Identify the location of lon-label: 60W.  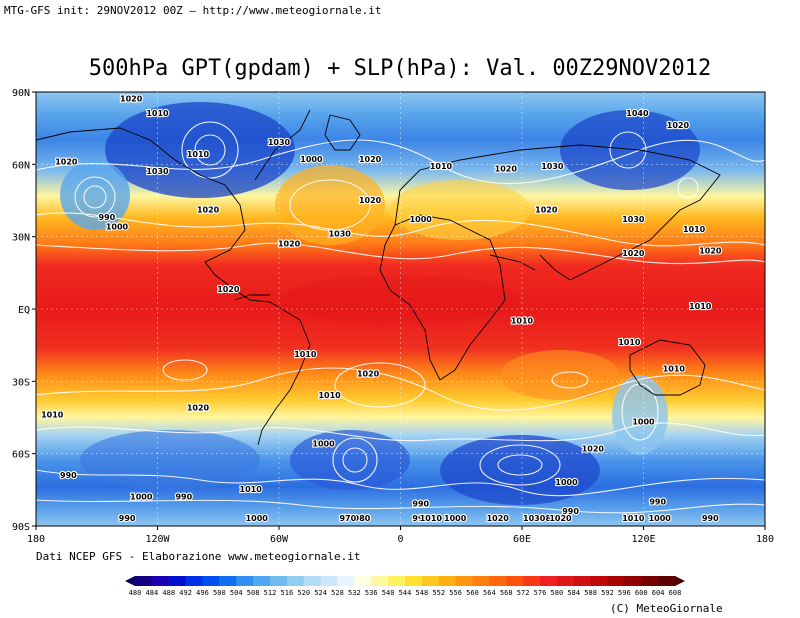
(279, 539).